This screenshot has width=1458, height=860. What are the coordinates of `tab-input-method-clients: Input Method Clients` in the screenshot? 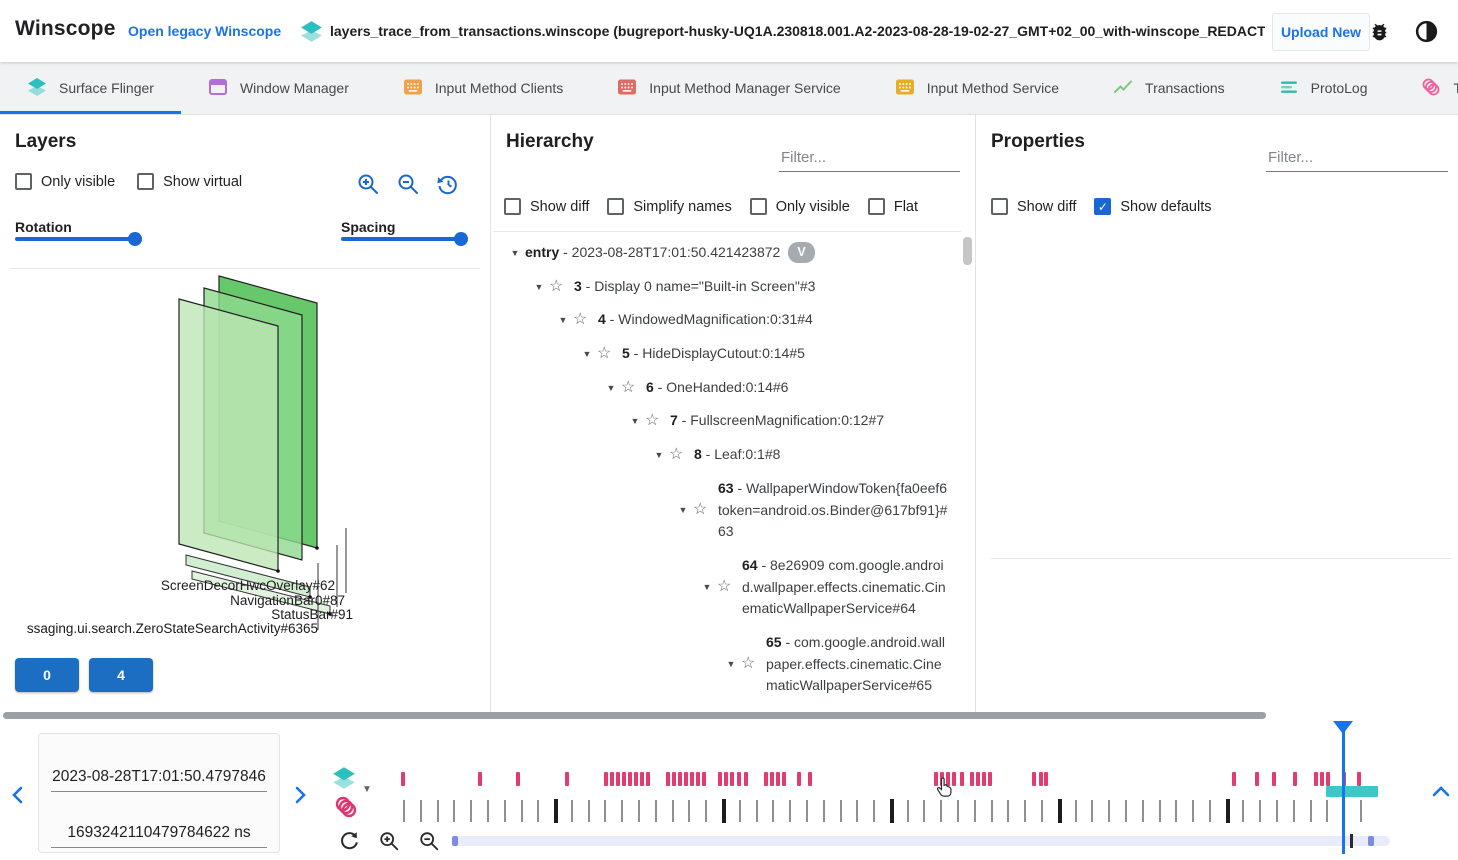 It's located at (483, 88).